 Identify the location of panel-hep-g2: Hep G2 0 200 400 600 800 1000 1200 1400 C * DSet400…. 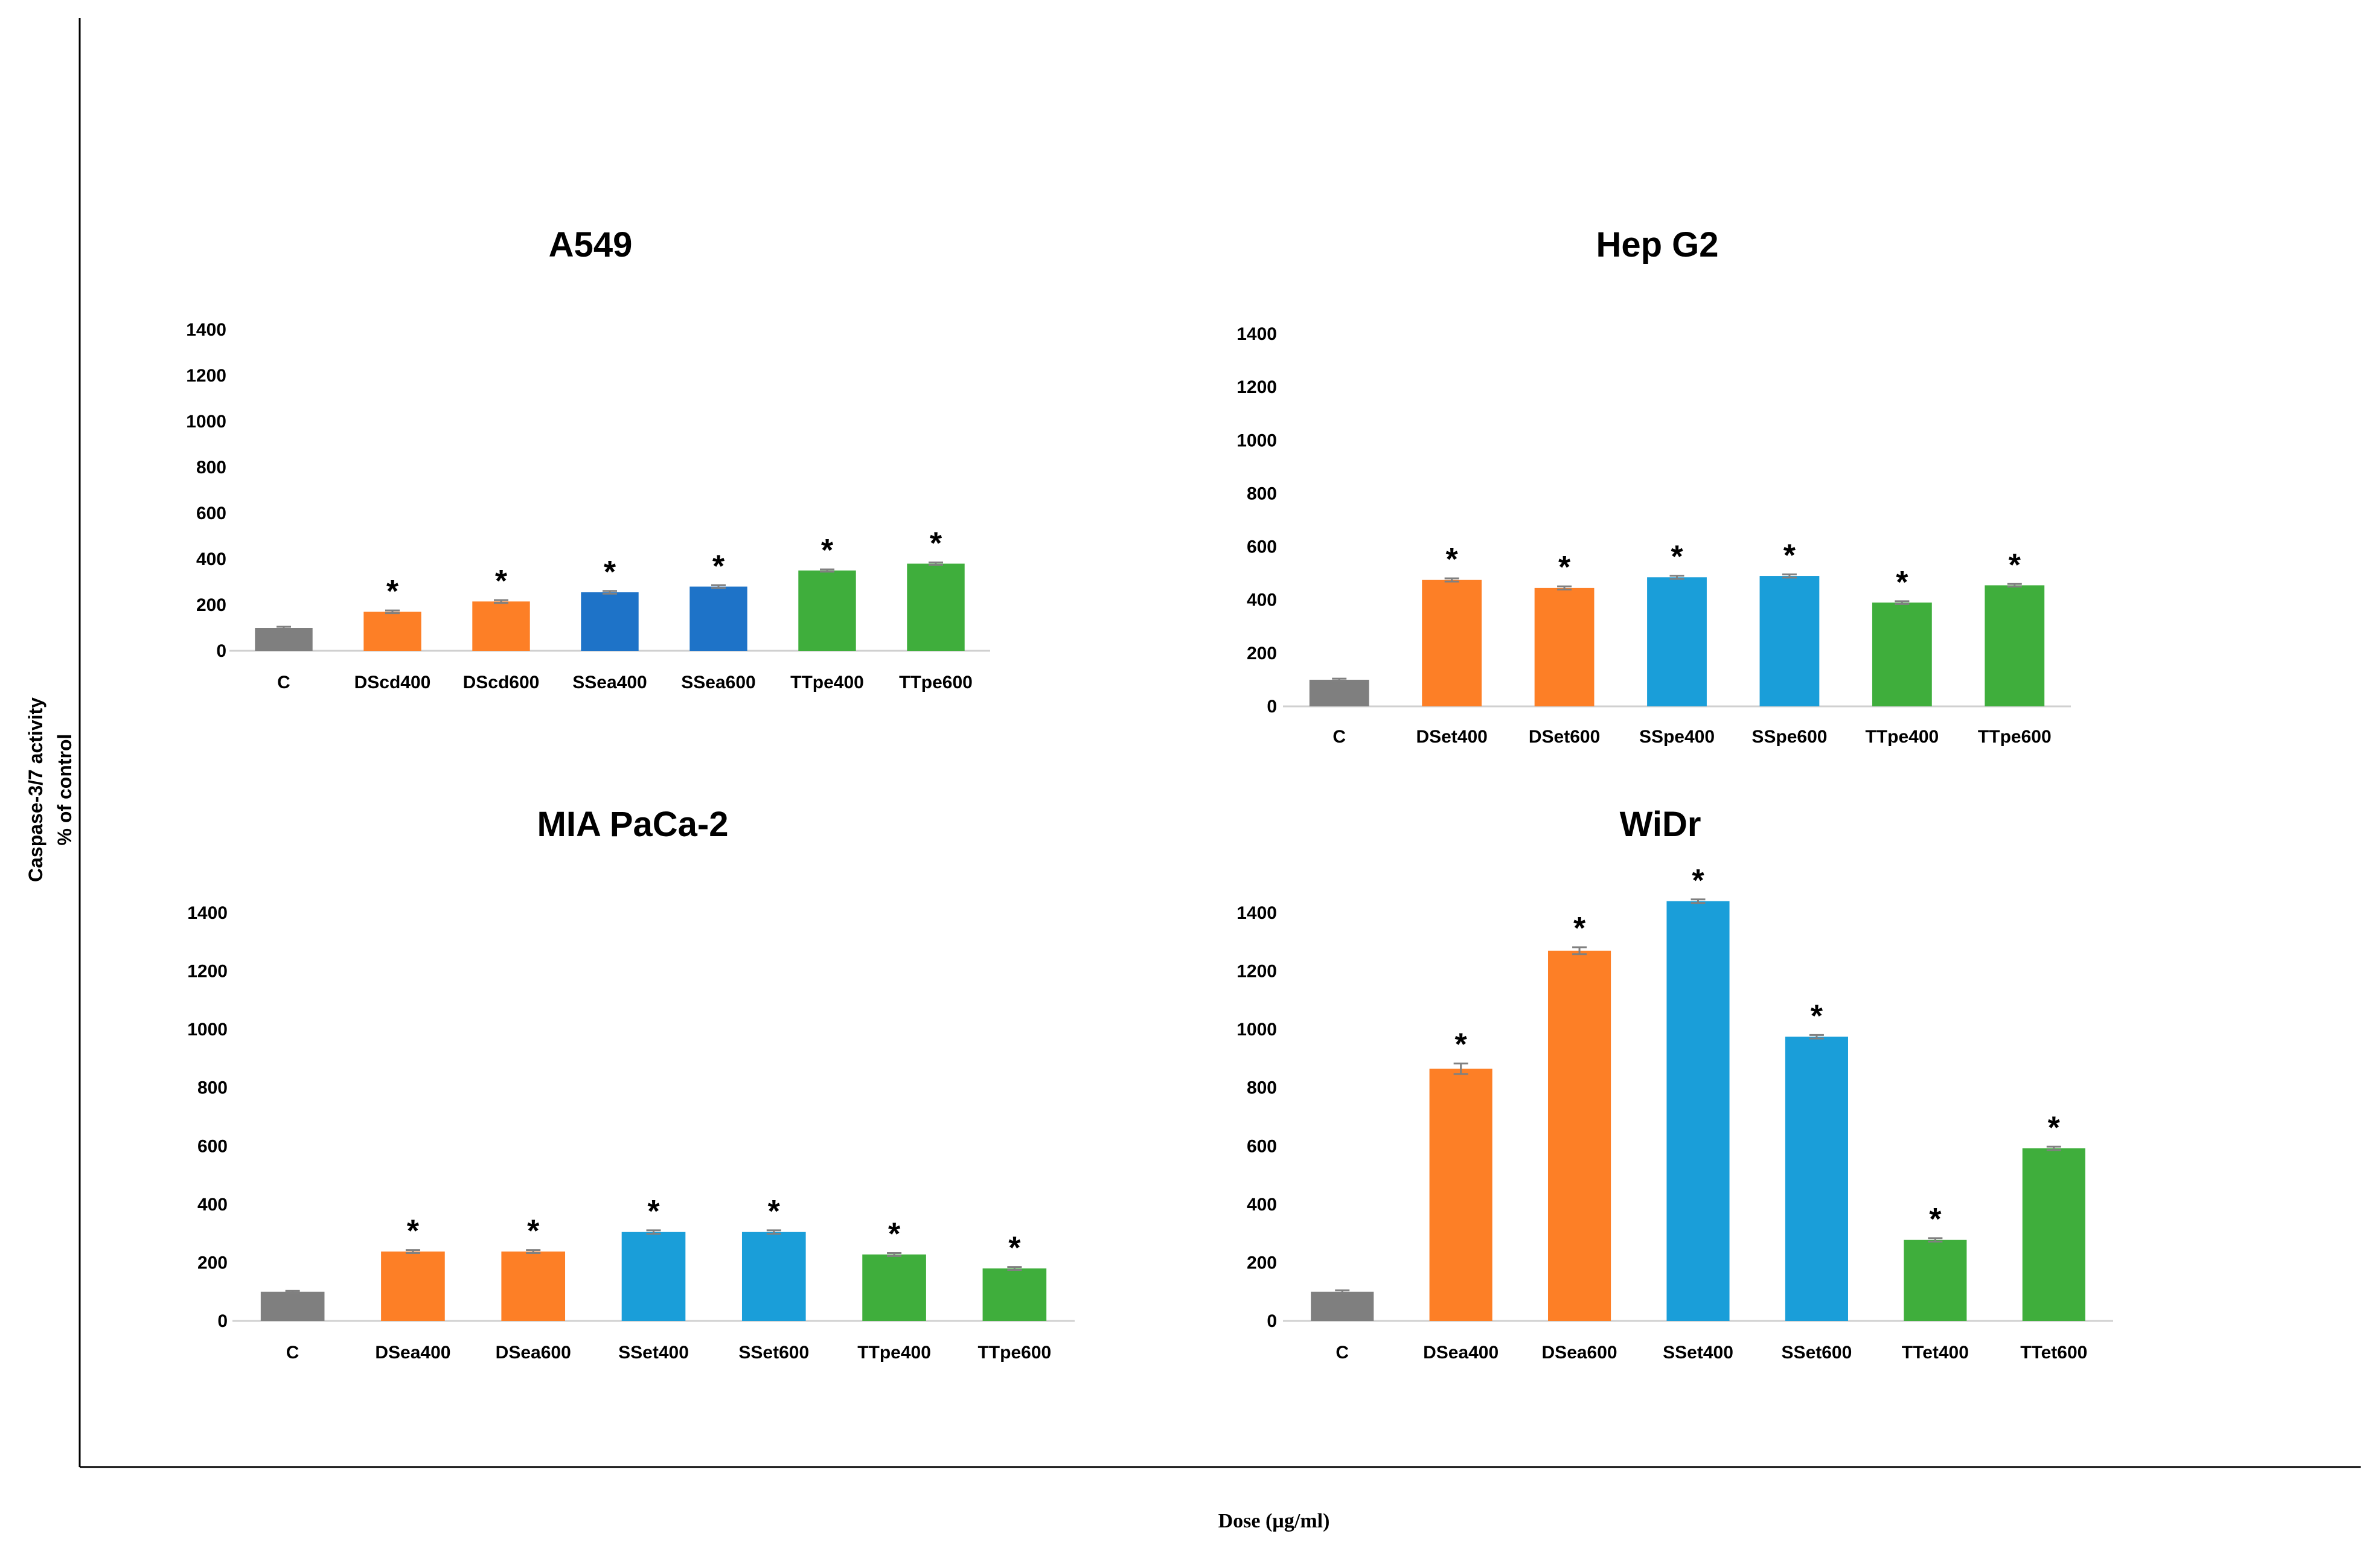
(1653, 486).